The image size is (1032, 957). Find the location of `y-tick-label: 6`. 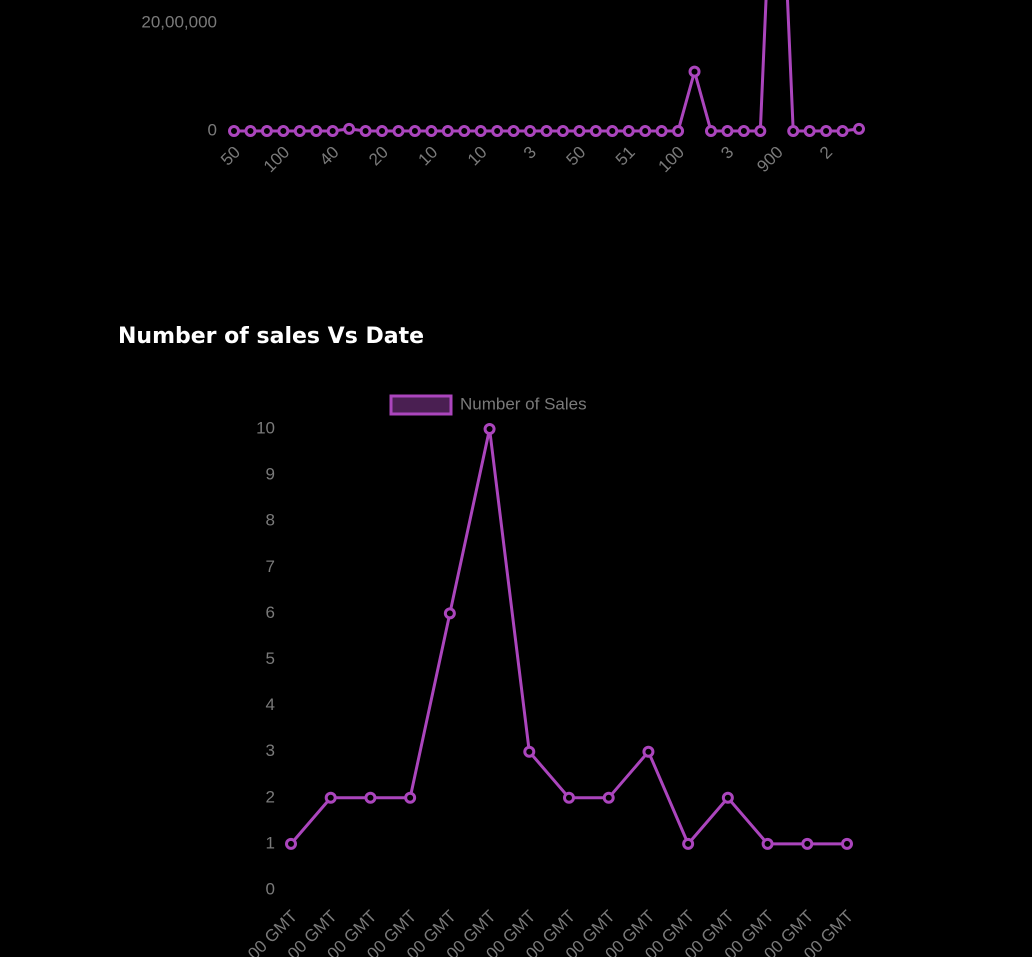

y-tick-label: 6 is located at coordinates (270, 612).